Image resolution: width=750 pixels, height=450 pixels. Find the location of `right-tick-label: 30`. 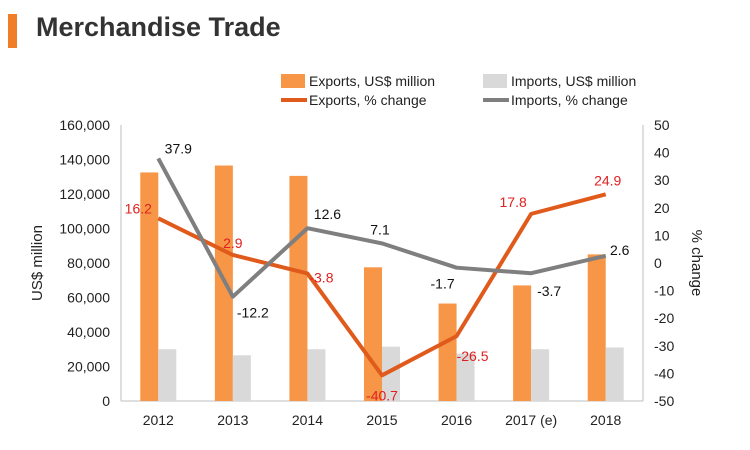

right-tick-label: 30 is located at coordinates (662, 180).